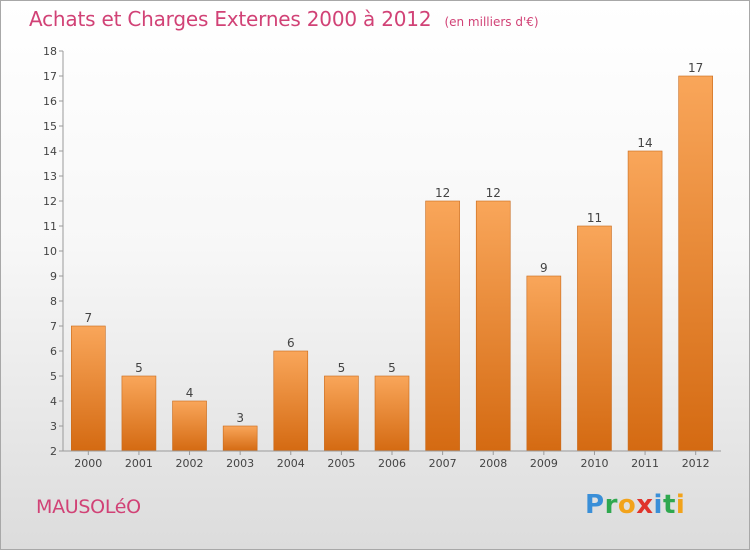  What do you see at coordinates (493, 326) in the screenshot?
I see `bar-2008` at bounding box center [493, 326].